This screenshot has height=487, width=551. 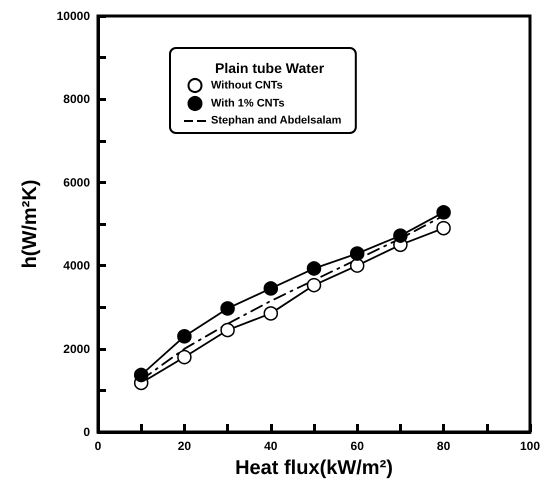 I want to click on x-tick-label: 40, so click(x=271, y=446).